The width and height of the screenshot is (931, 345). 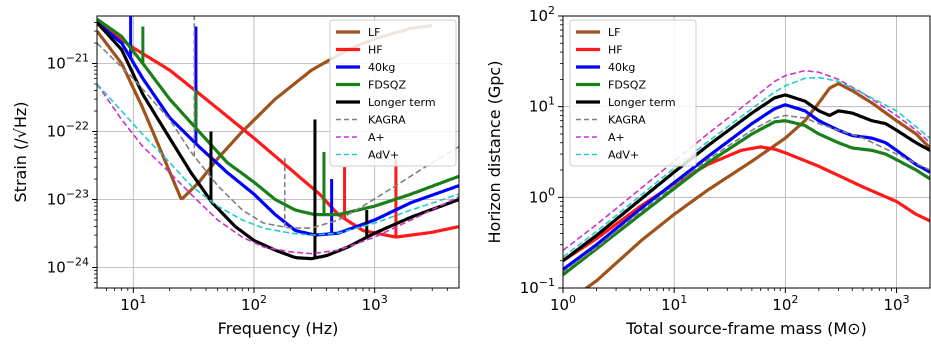 What do you see at coordinates (68, 62) in the screenshot?
I see `y-tick-label: 10⁻²¹` at bounding box center [68, 62].